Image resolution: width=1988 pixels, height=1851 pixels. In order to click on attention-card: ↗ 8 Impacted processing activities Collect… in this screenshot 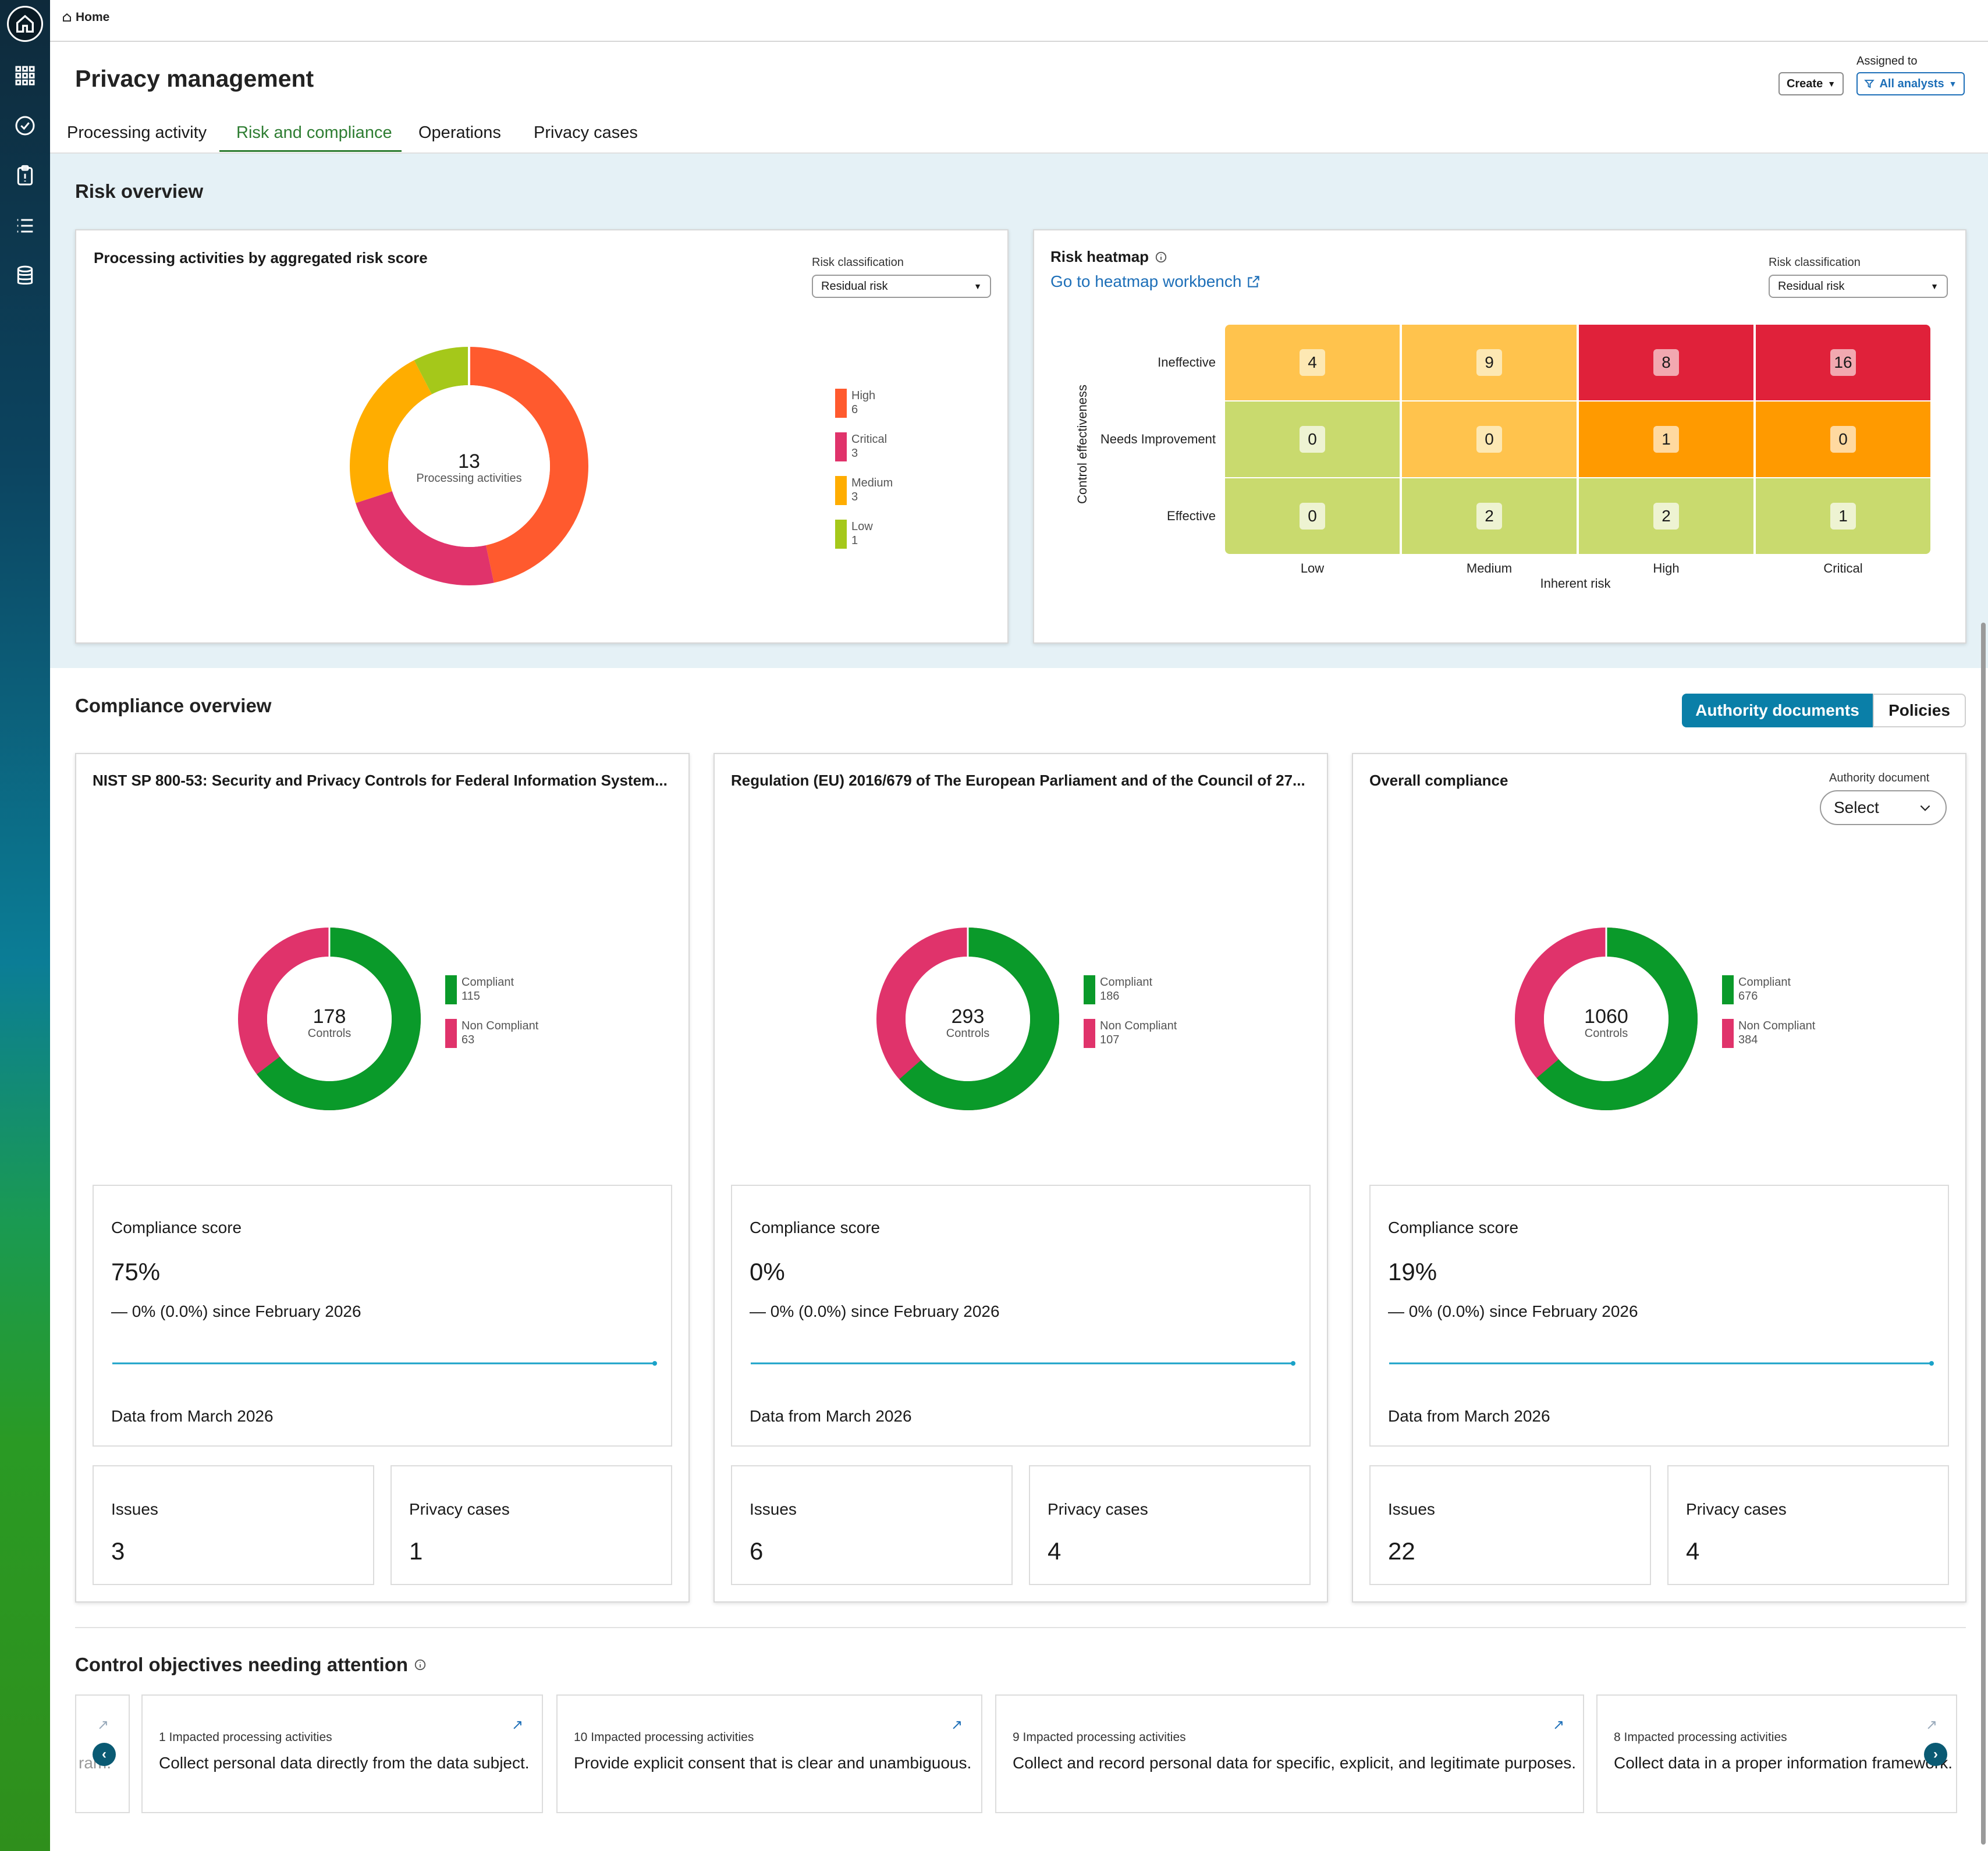, I will do `click(1776, 1753)`.